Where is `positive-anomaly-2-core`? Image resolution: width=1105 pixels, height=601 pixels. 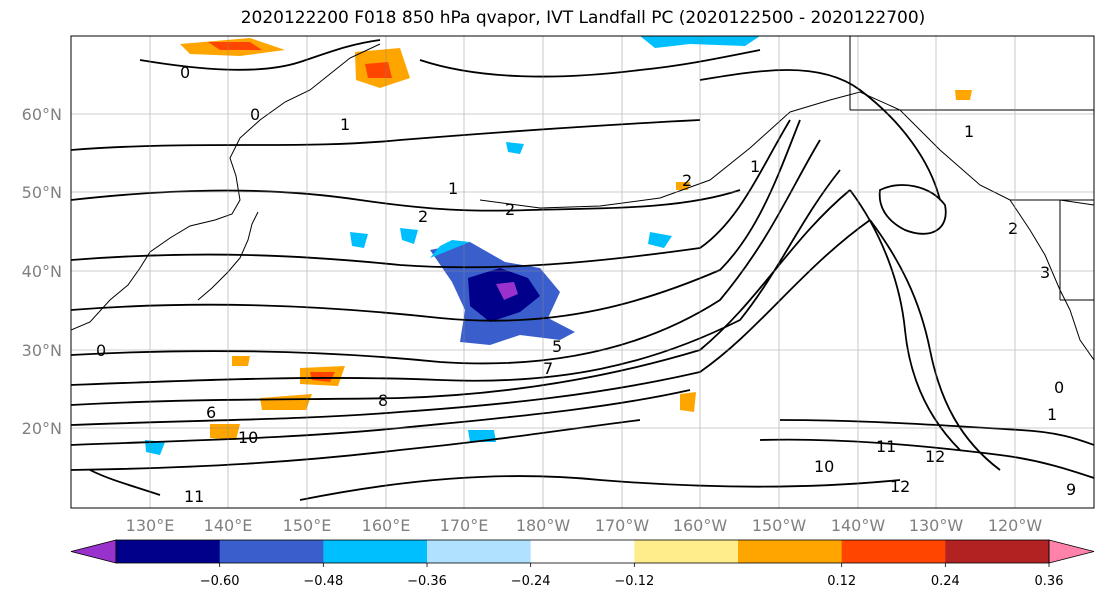 positive-anomaly-2-core is located at coordinates (235, 46).